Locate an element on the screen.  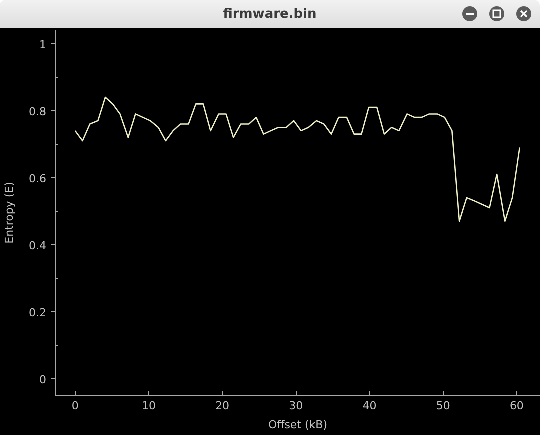
x-tick-label: 60 is located at coordinates (517, 406).